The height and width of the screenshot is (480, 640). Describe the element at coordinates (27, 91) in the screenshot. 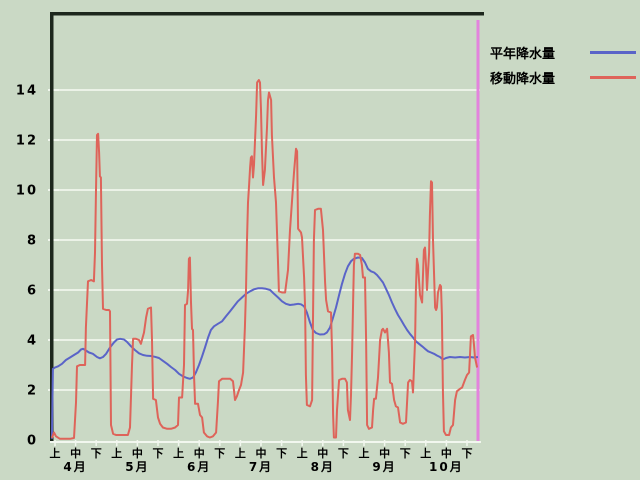

I see `y-tick-label: 14` at that location.